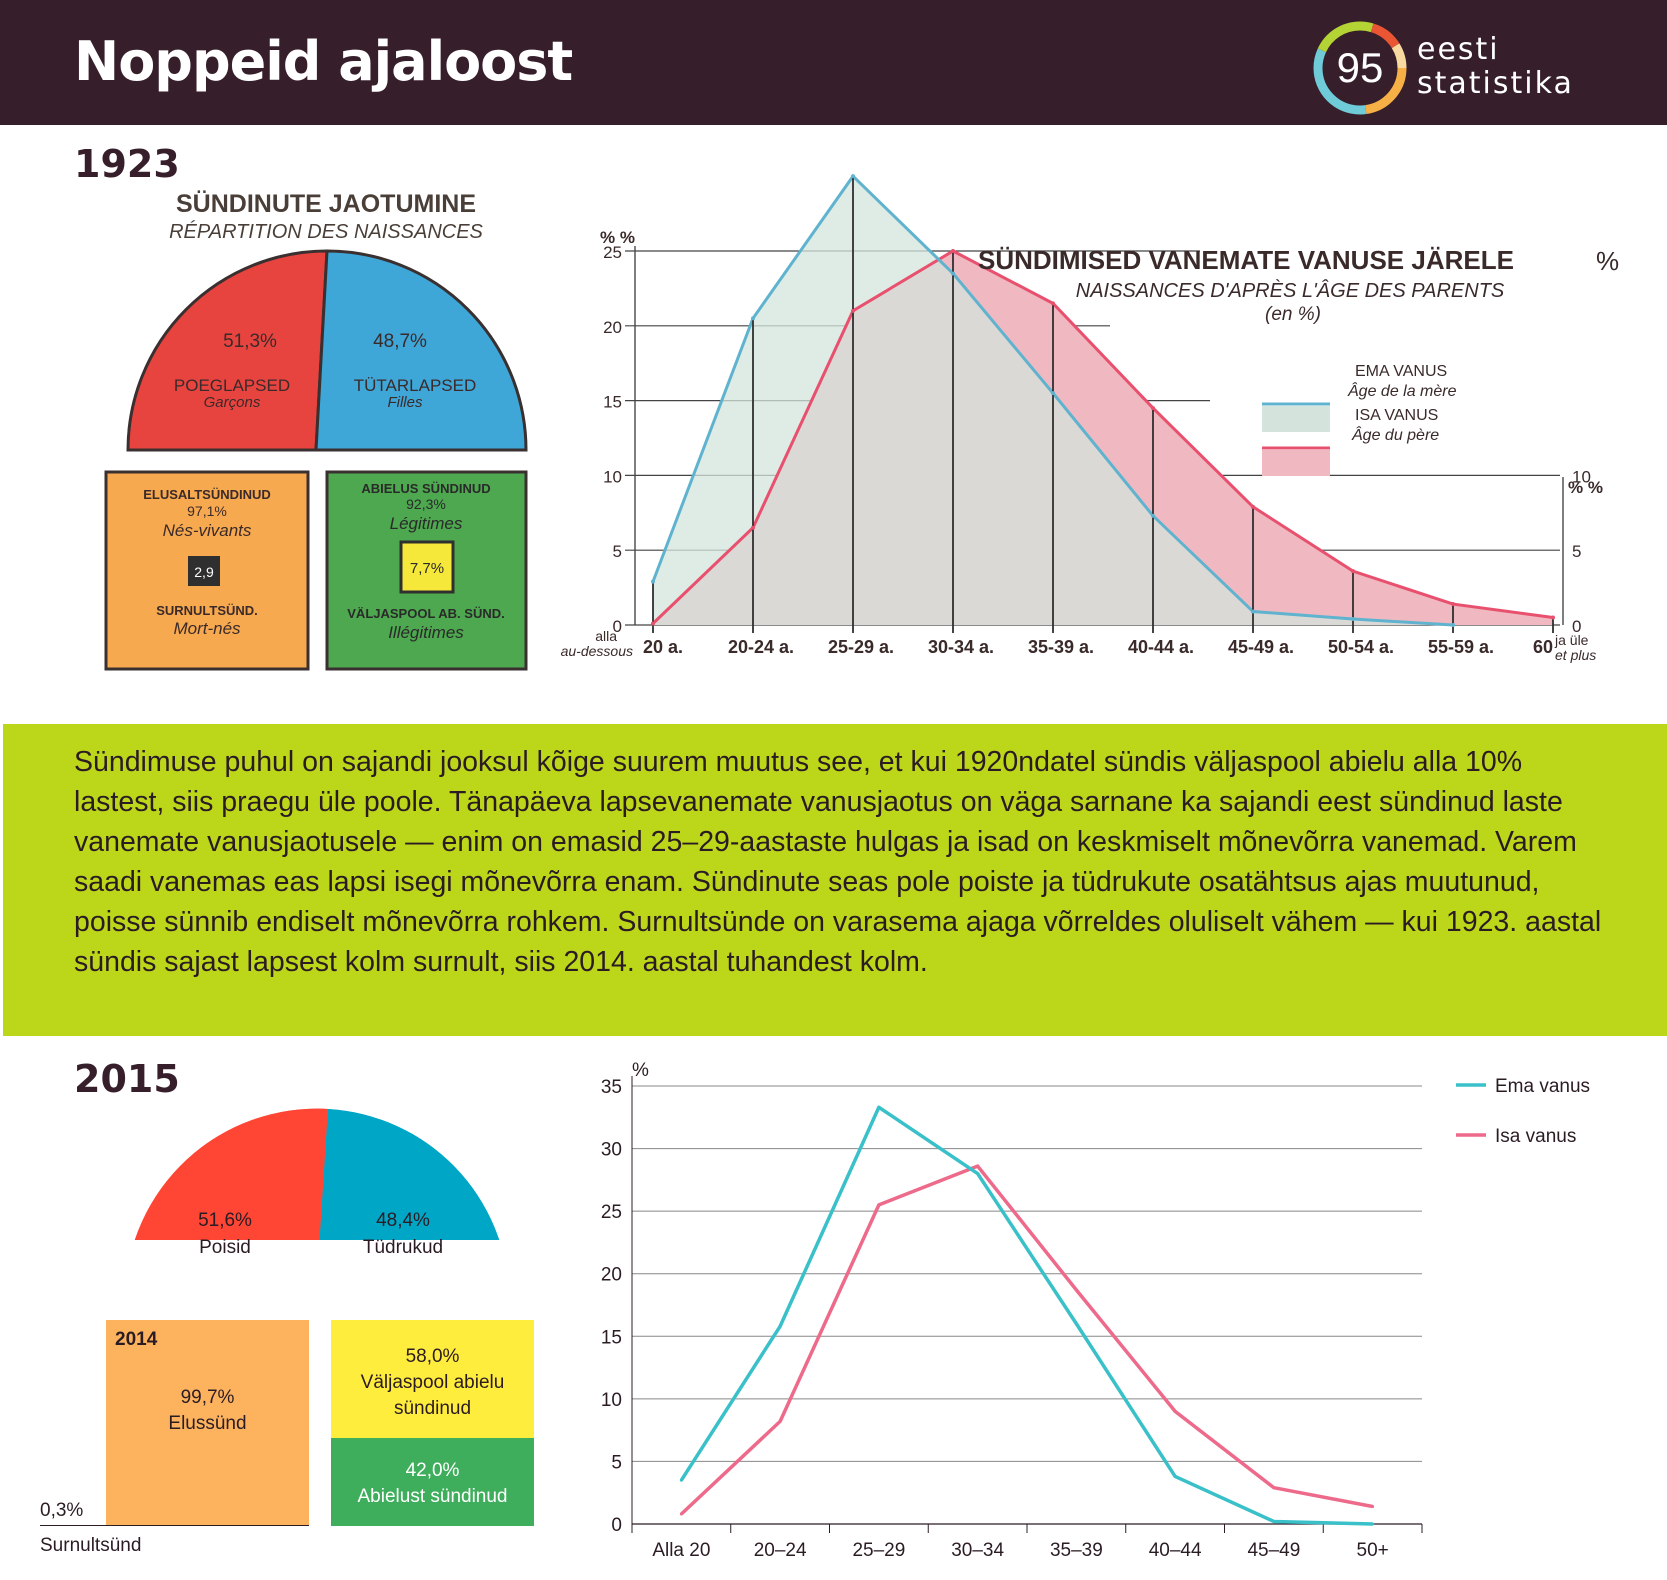 The height and width of the screenshot is (1580, 1667). What do you see at coordinates (432, 1382) in the screenshot?
I see `box-2015-out-label1: Väljaspool abielu` at bounding box center [432, 1382].